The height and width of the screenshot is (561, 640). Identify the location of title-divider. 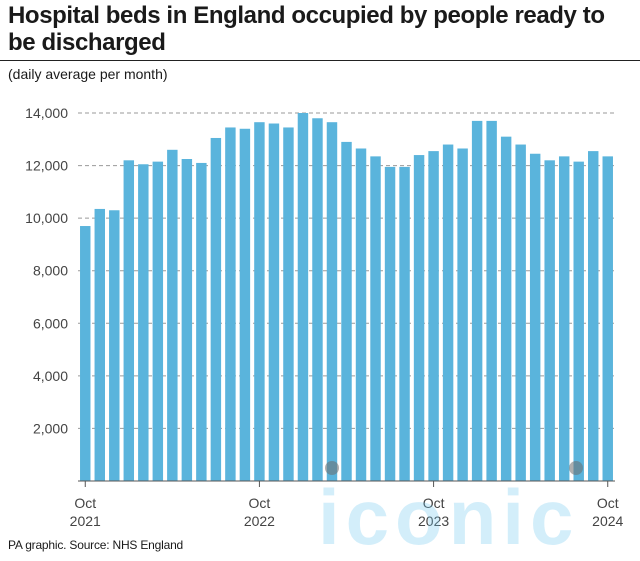
(320, 60).